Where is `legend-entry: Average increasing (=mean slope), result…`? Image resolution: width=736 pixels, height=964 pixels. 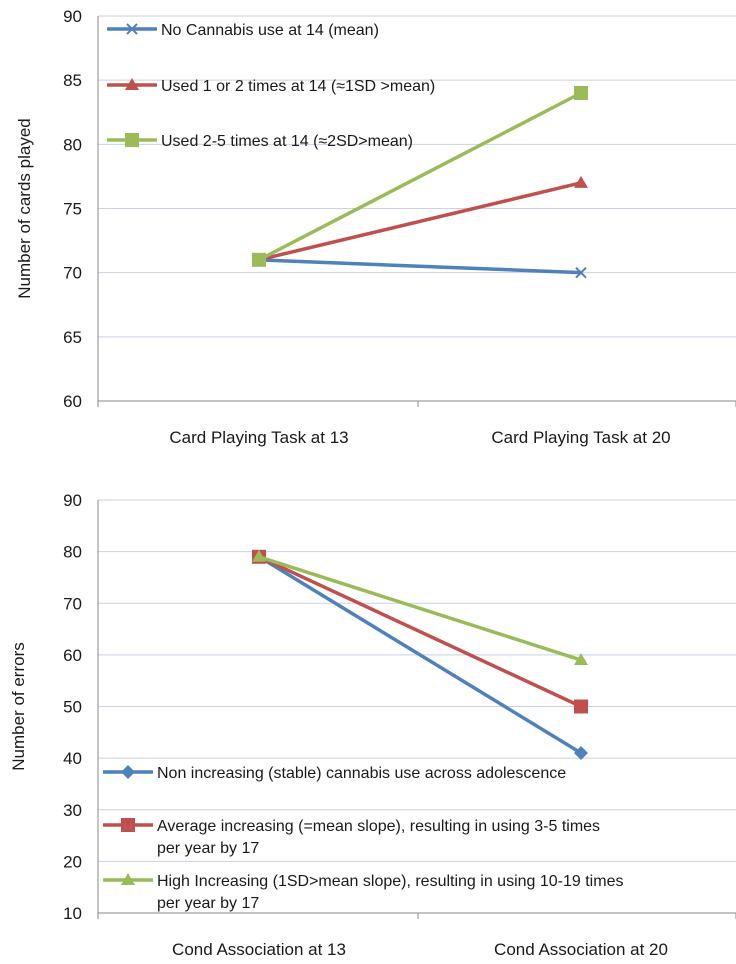
legend-entry: Average increasing (=mean slope), result… is located at coordinates (351, 837).